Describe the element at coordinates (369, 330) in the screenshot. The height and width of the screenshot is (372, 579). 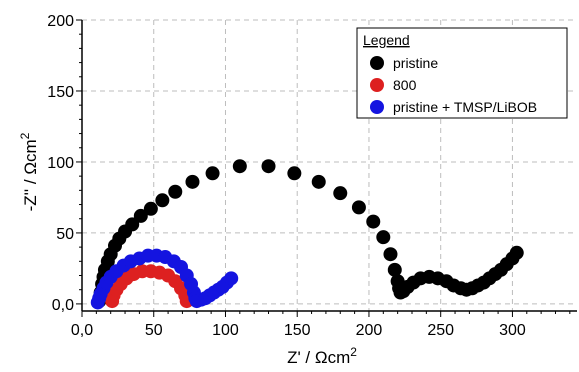
I see `x-tick-label: 200` at that location.